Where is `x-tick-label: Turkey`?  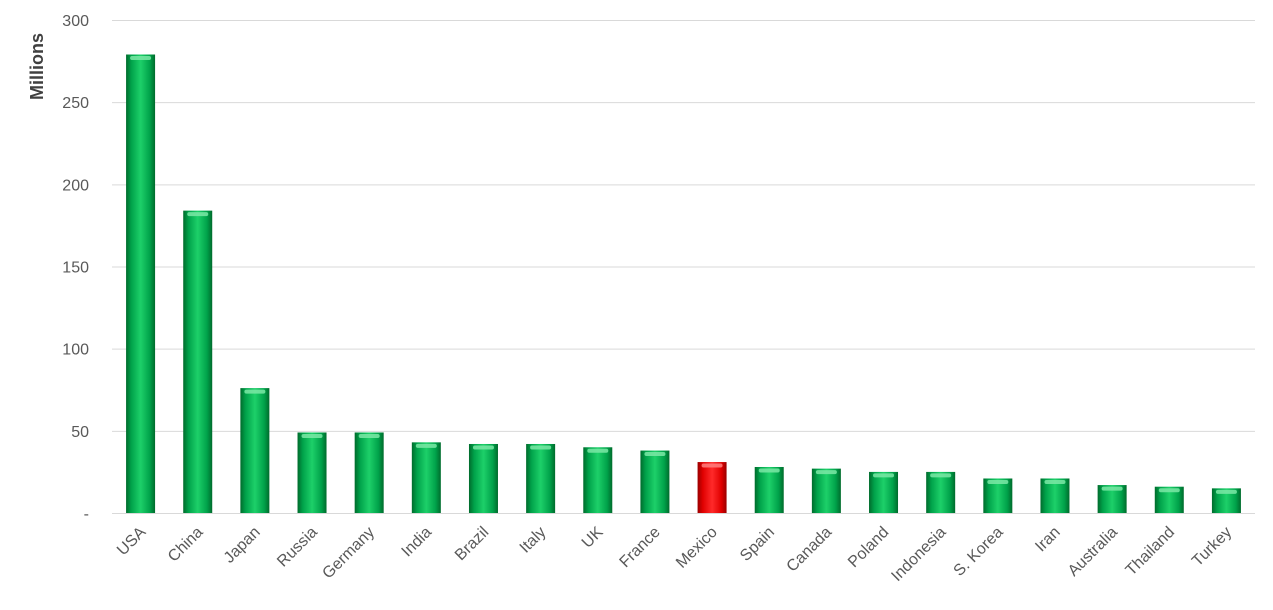 x-tick-label: Turkey is located at coordinates (1212, 547).